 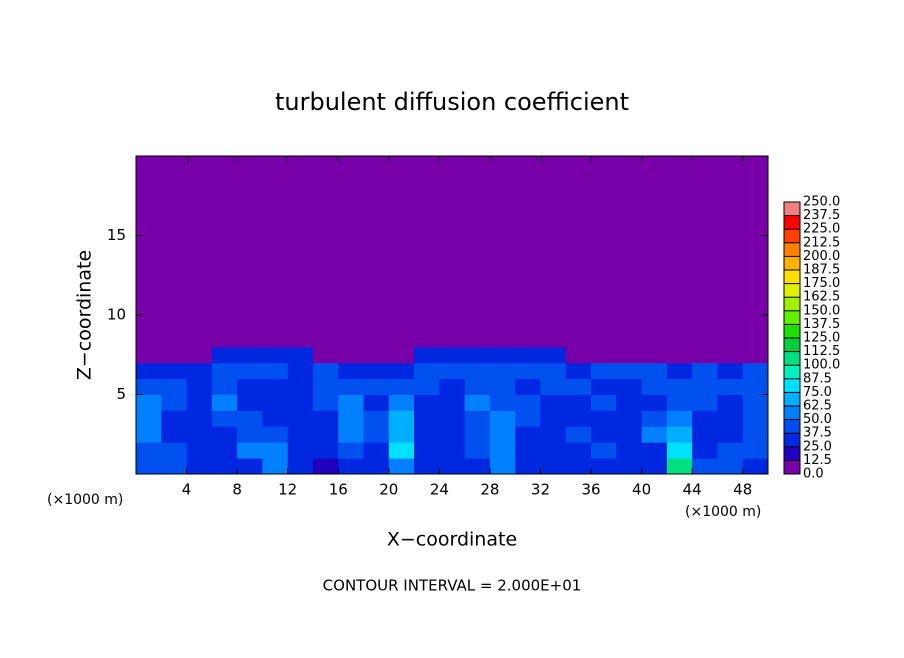 What do you see at coordinates (821, 283) in the screenshot?
I see `colorbar-label: 175.0` at bounding box center [821, 283].